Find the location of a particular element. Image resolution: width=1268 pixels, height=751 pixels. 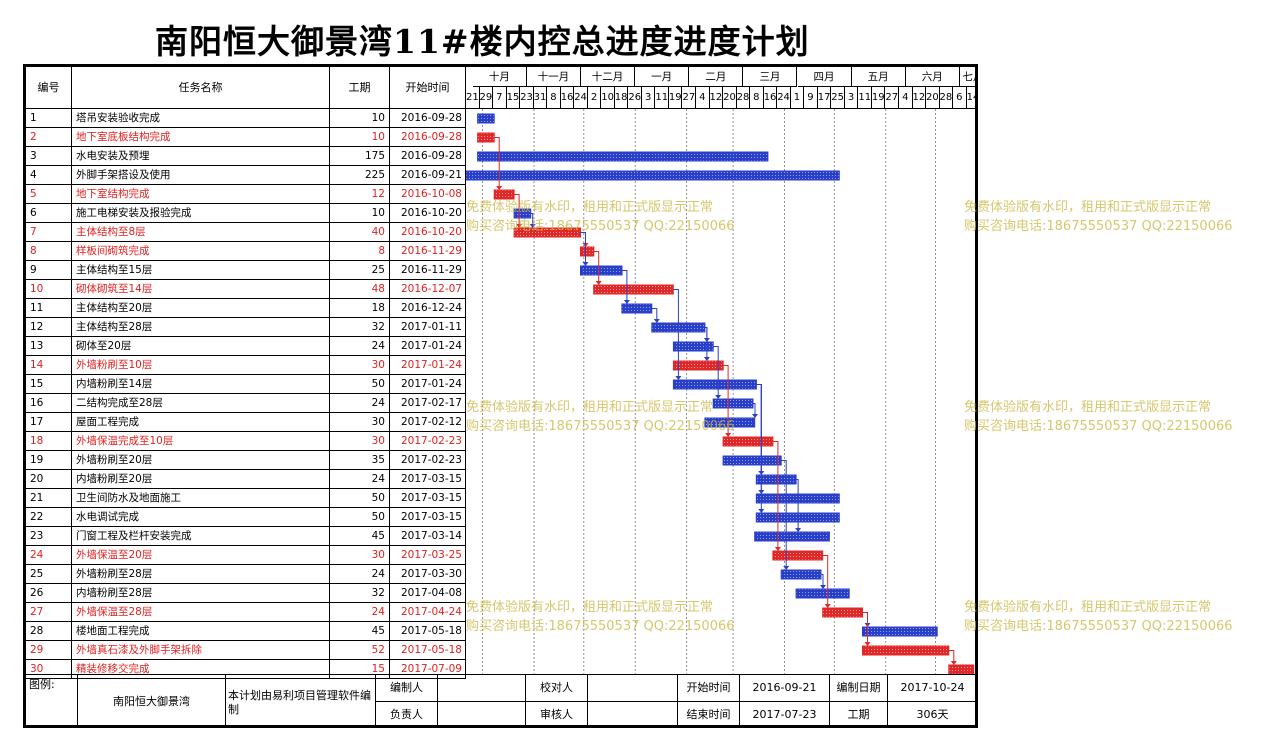

table-row: 27 外墙保温至28层 24 2017-04-24 is located at coordinates (246, 612).